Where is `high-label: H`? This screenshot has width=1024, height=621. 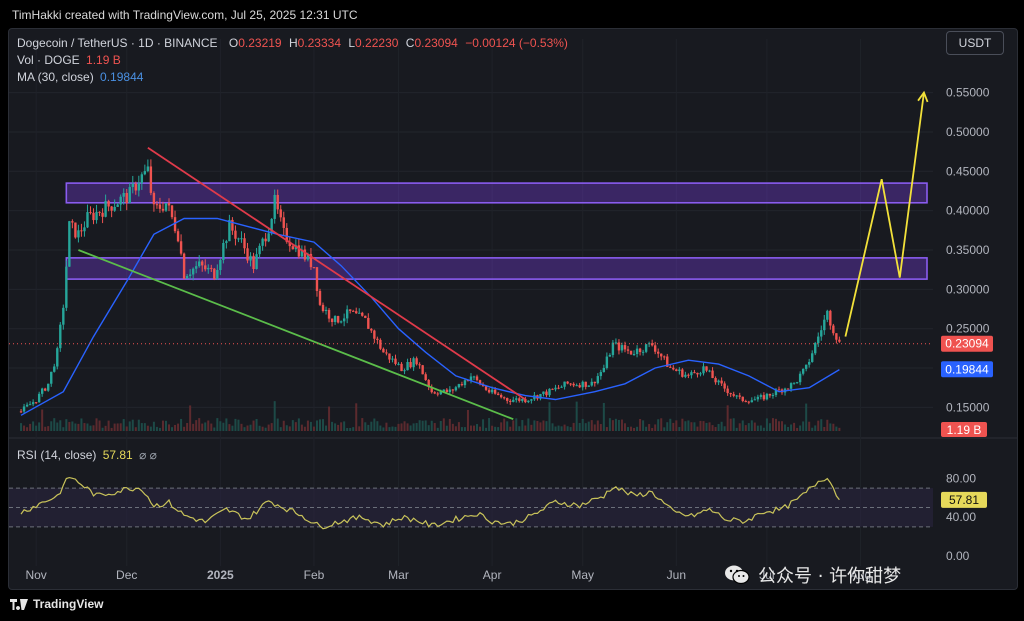 high-label: H is located at coordinates (293, 43).